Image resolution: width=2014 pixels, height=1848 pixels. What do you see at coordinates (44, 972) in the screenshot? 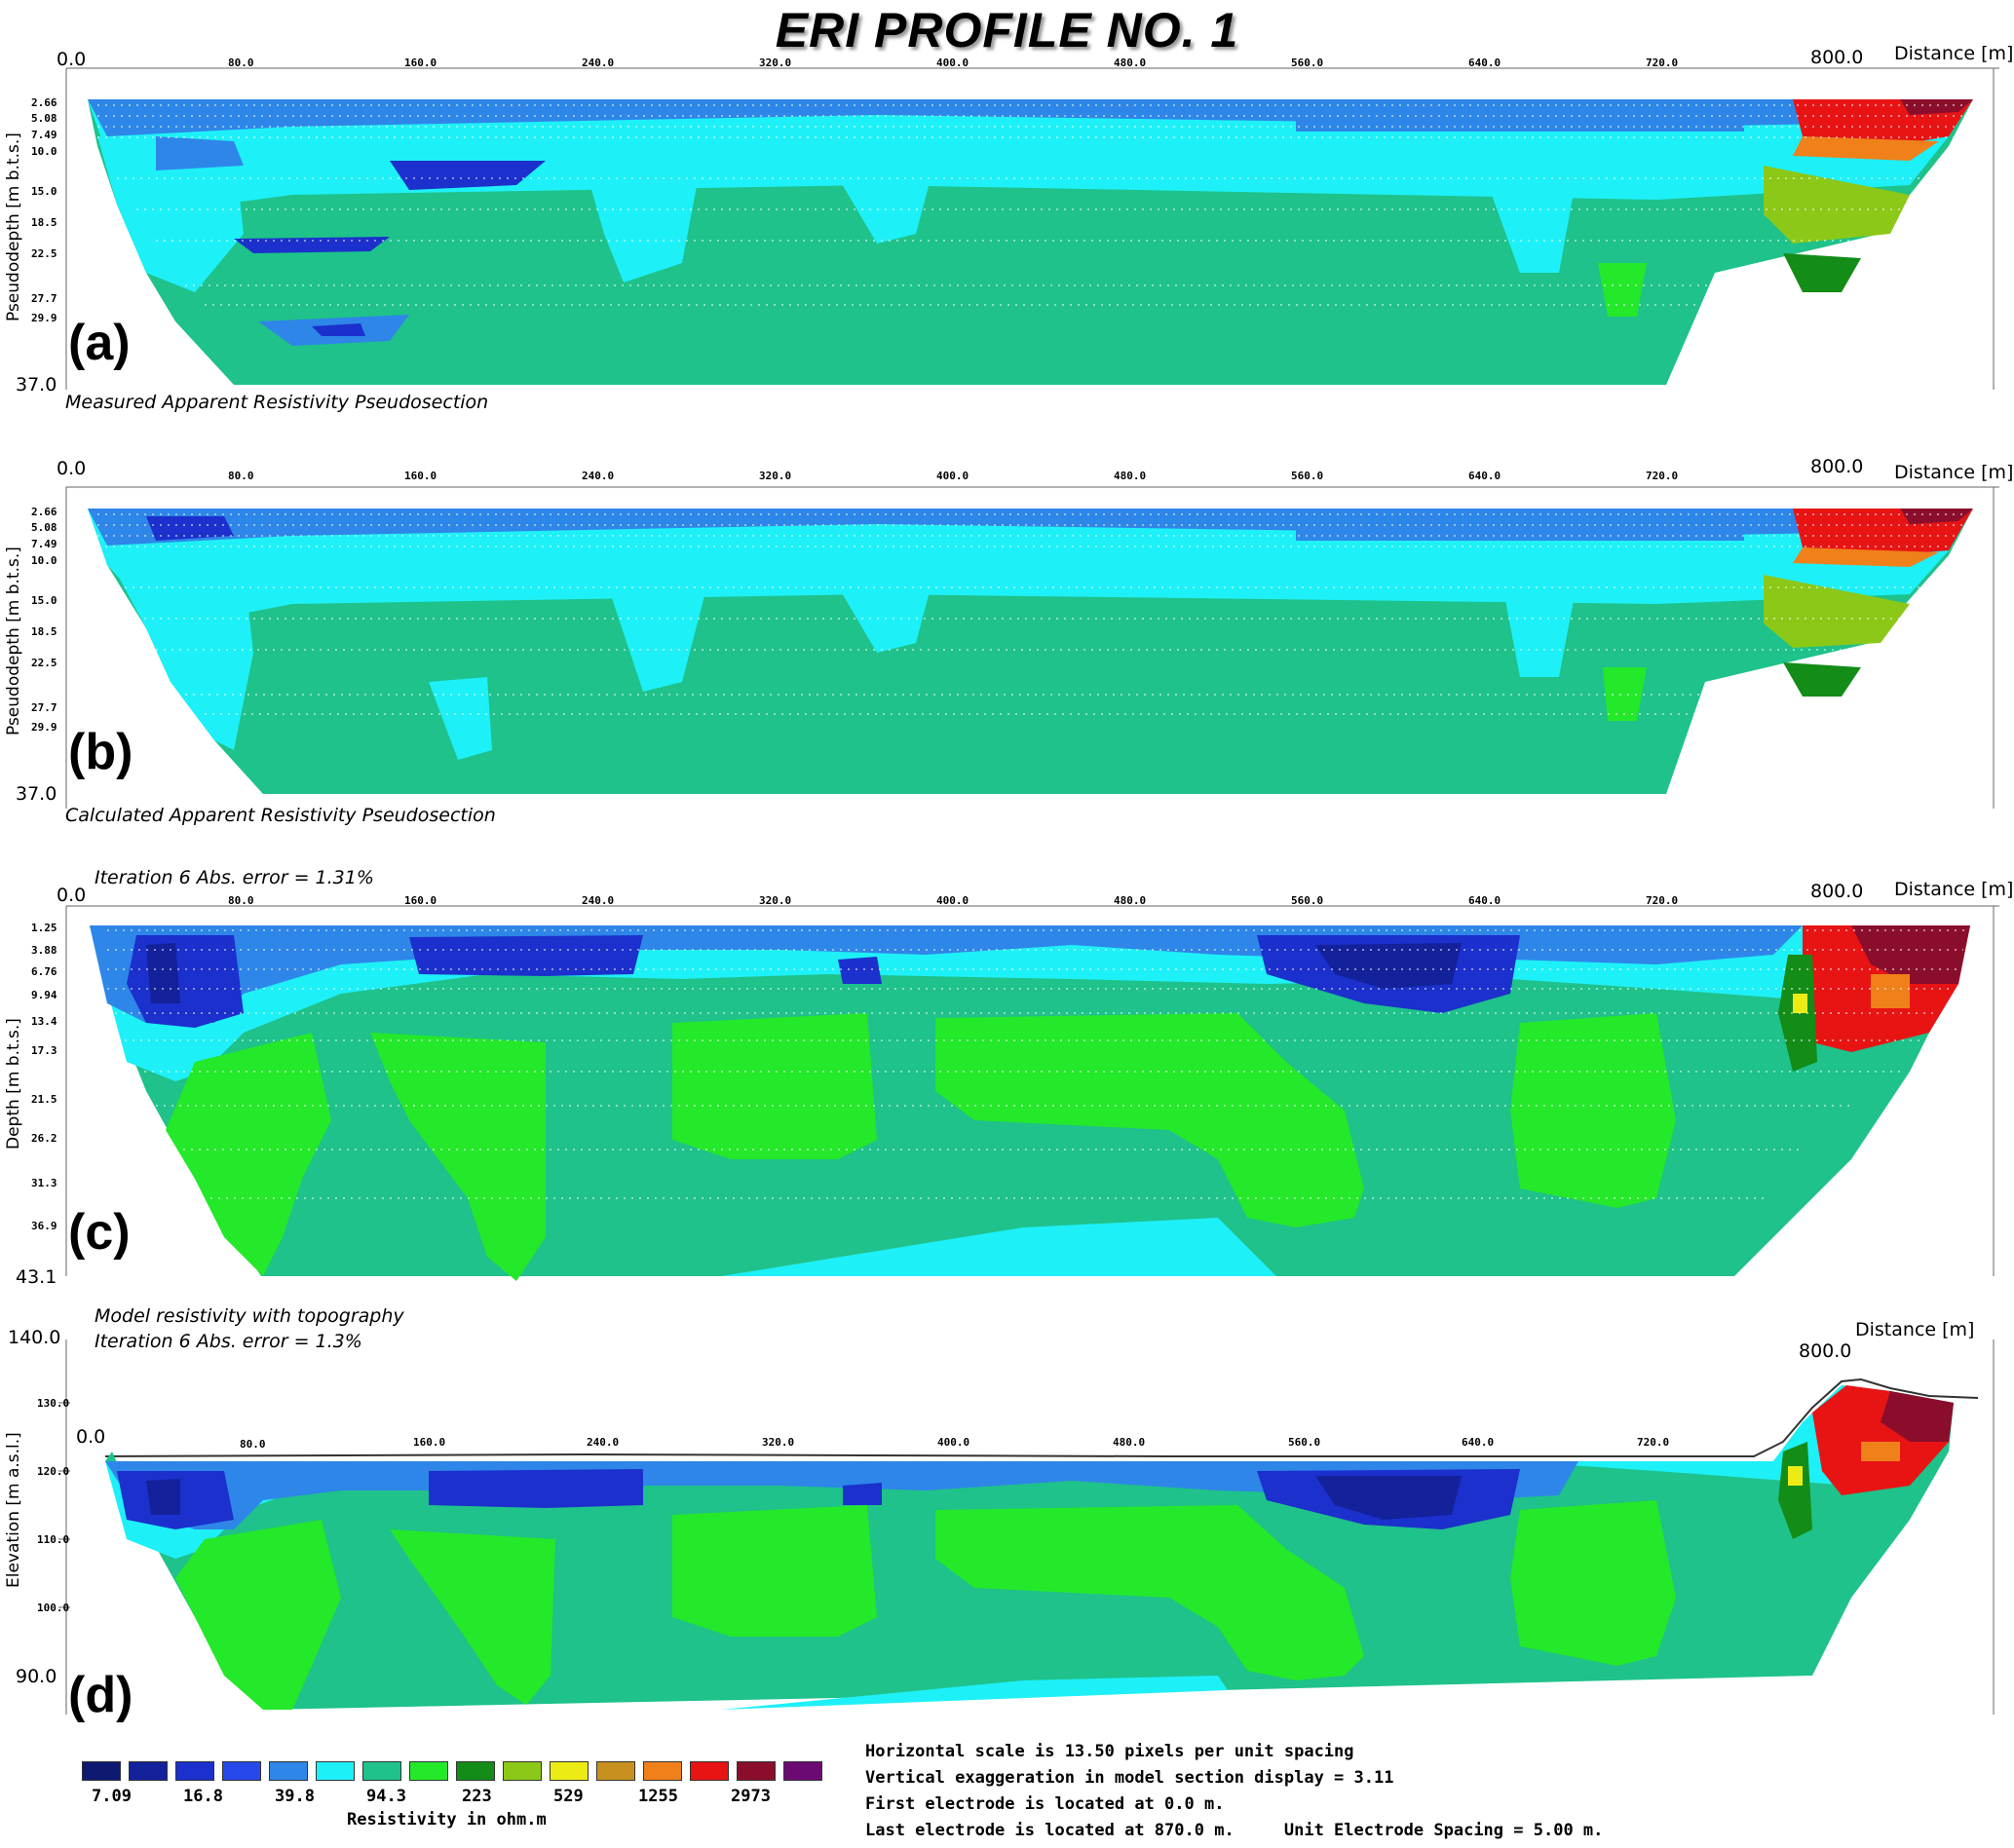
I see `panel-c-y-tick: 6.76` at bounding box center [44, 972].